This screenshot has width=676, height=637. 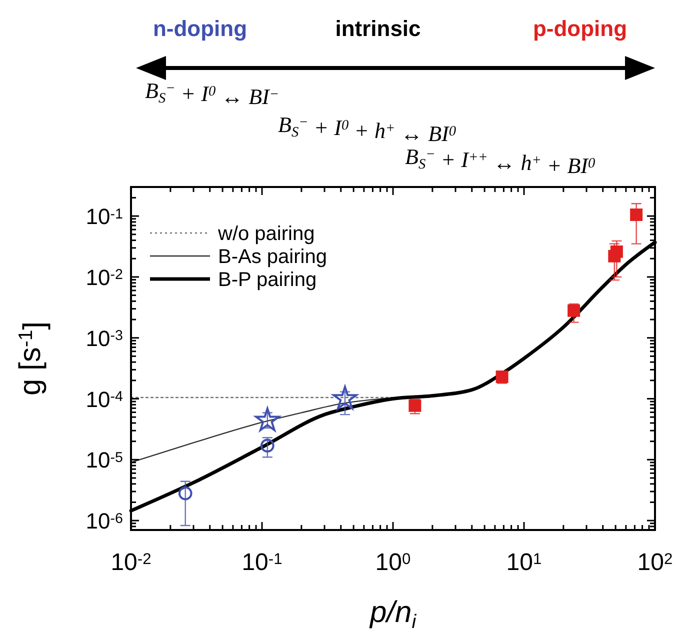 What do you see at coordinates (267, 280) in the screenshot?
I see `legend-label: B-P pairing` at bounding box center [267, 280].